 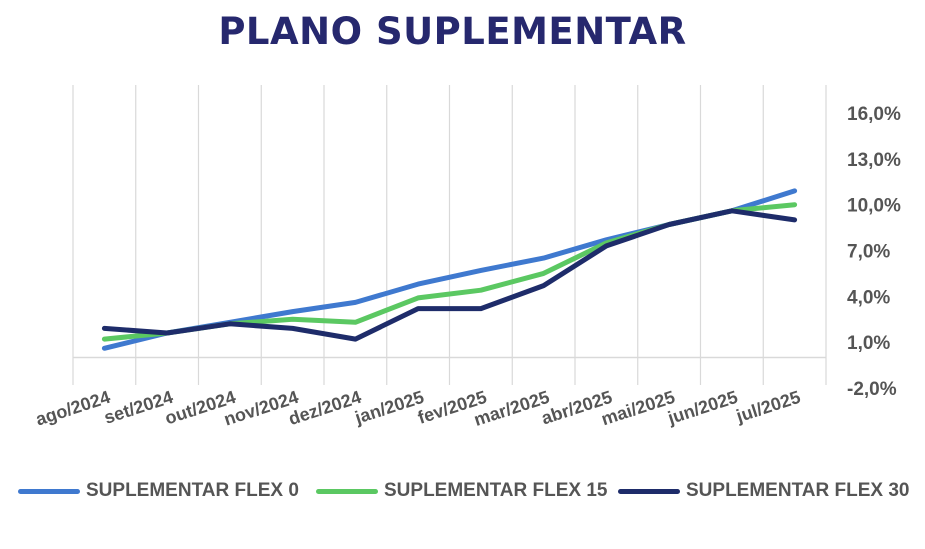 I want to click on x-tick-label: dez/2024, so click(x=325, y=408).